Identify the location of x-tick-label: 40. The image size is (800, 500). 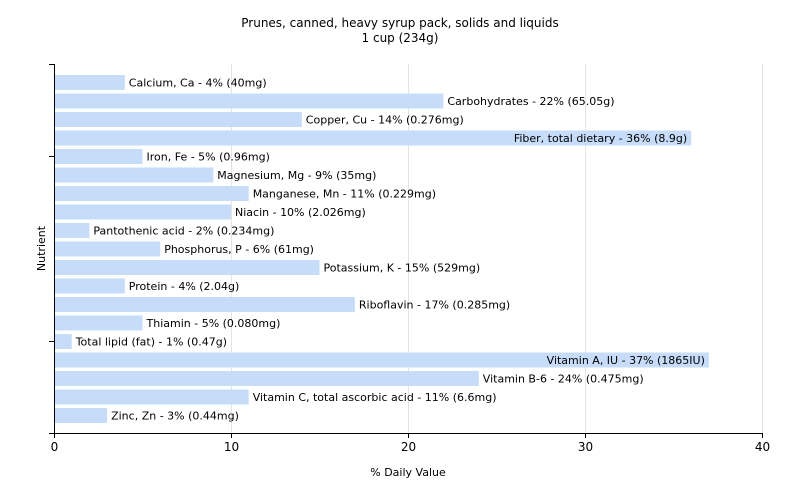
(762, 447).